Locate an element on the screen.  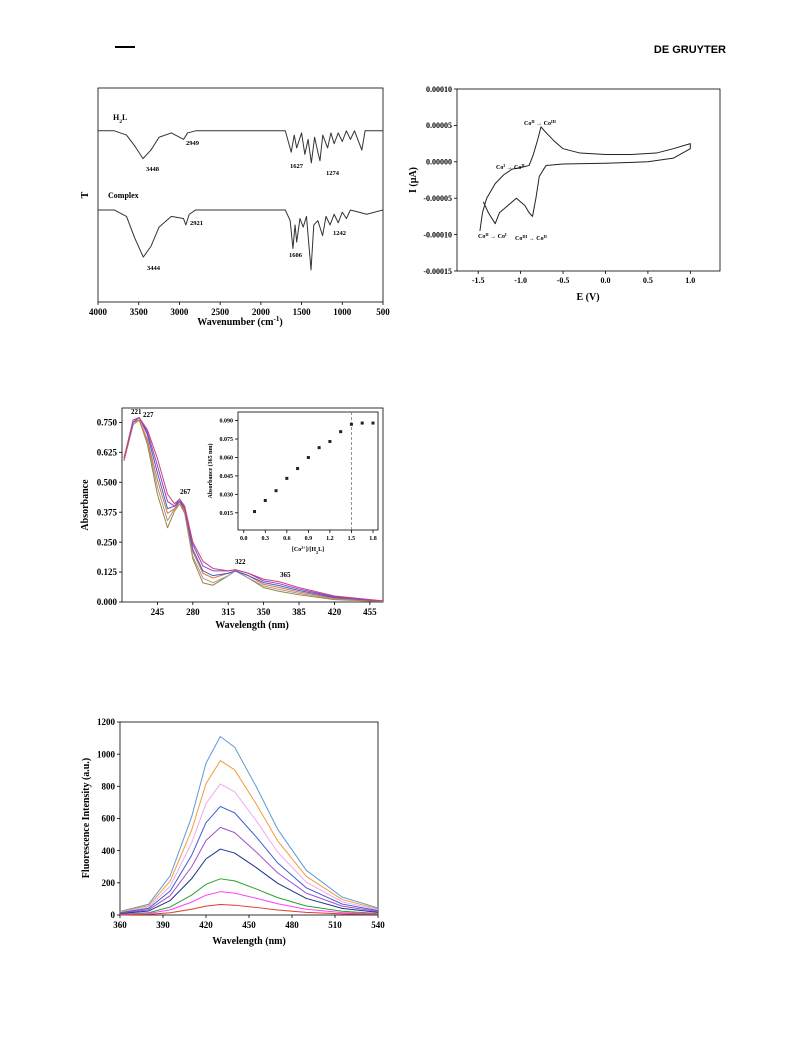
x-axis-label-part: ]/[H is located at coordinates (311, 550).